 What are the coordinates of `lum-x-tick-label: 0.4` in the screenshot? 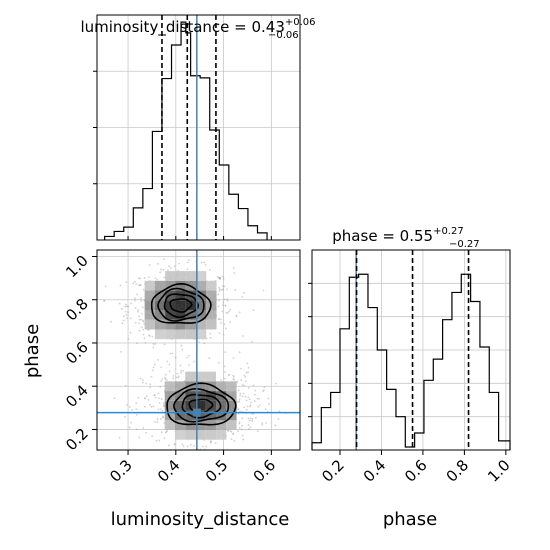 It's located at (169, 471).